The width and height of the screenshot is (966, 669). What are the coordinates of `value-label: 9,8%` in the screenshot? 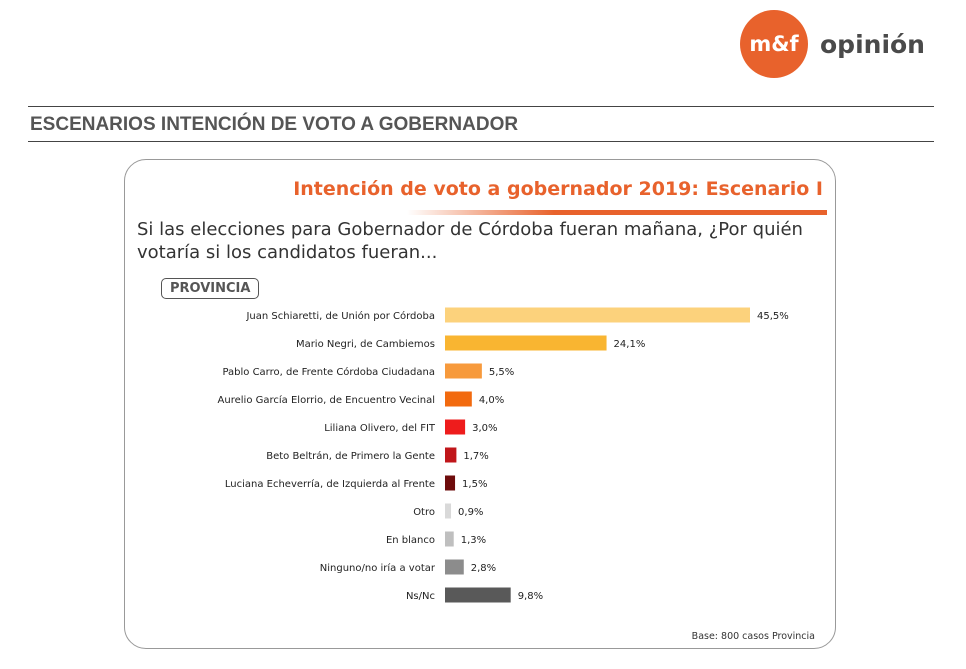 It's located at (530, 596).